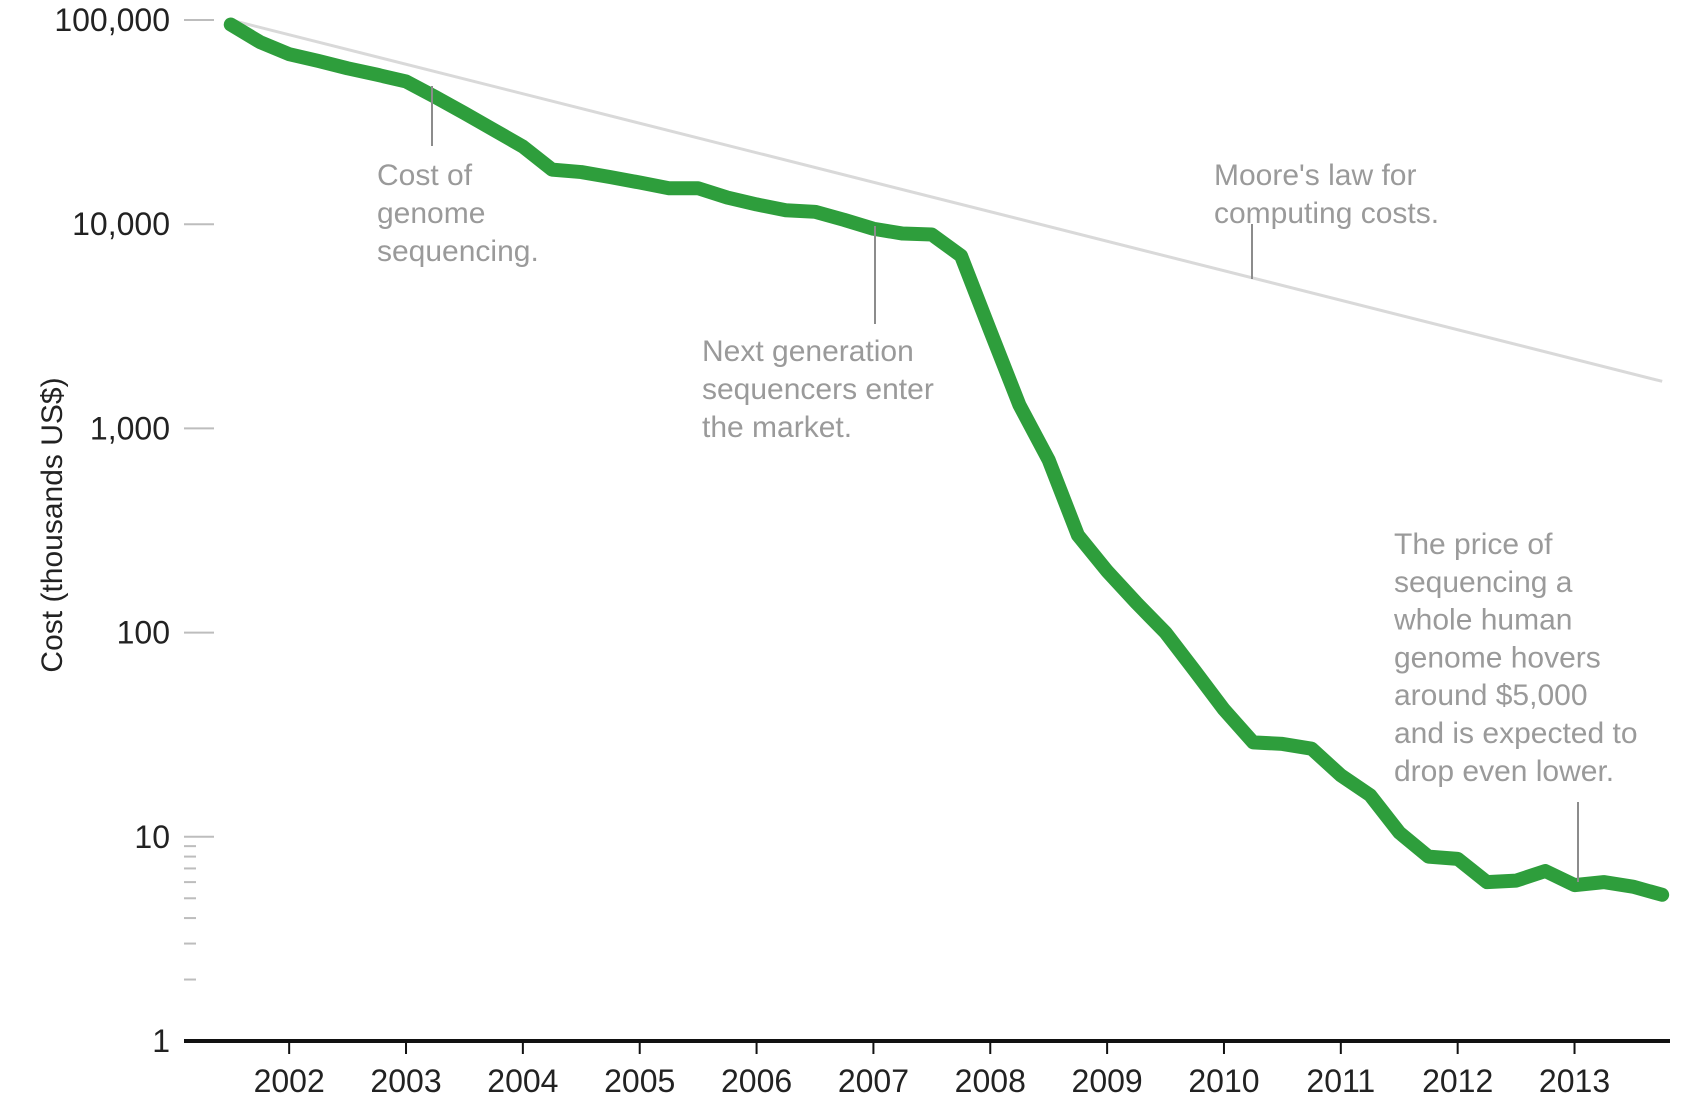 The width and height of the screenshot is (1699, 1100). I want to click on y-tick-label: 10, so click(152, 837).